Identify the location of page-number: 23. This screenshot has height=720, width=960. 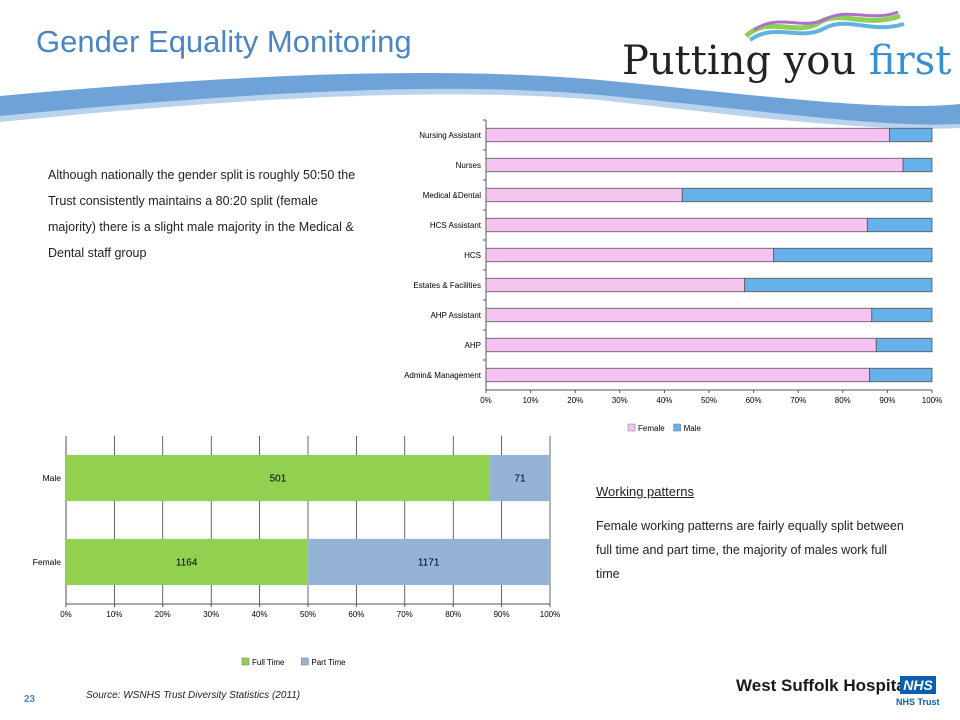
(30, 699).